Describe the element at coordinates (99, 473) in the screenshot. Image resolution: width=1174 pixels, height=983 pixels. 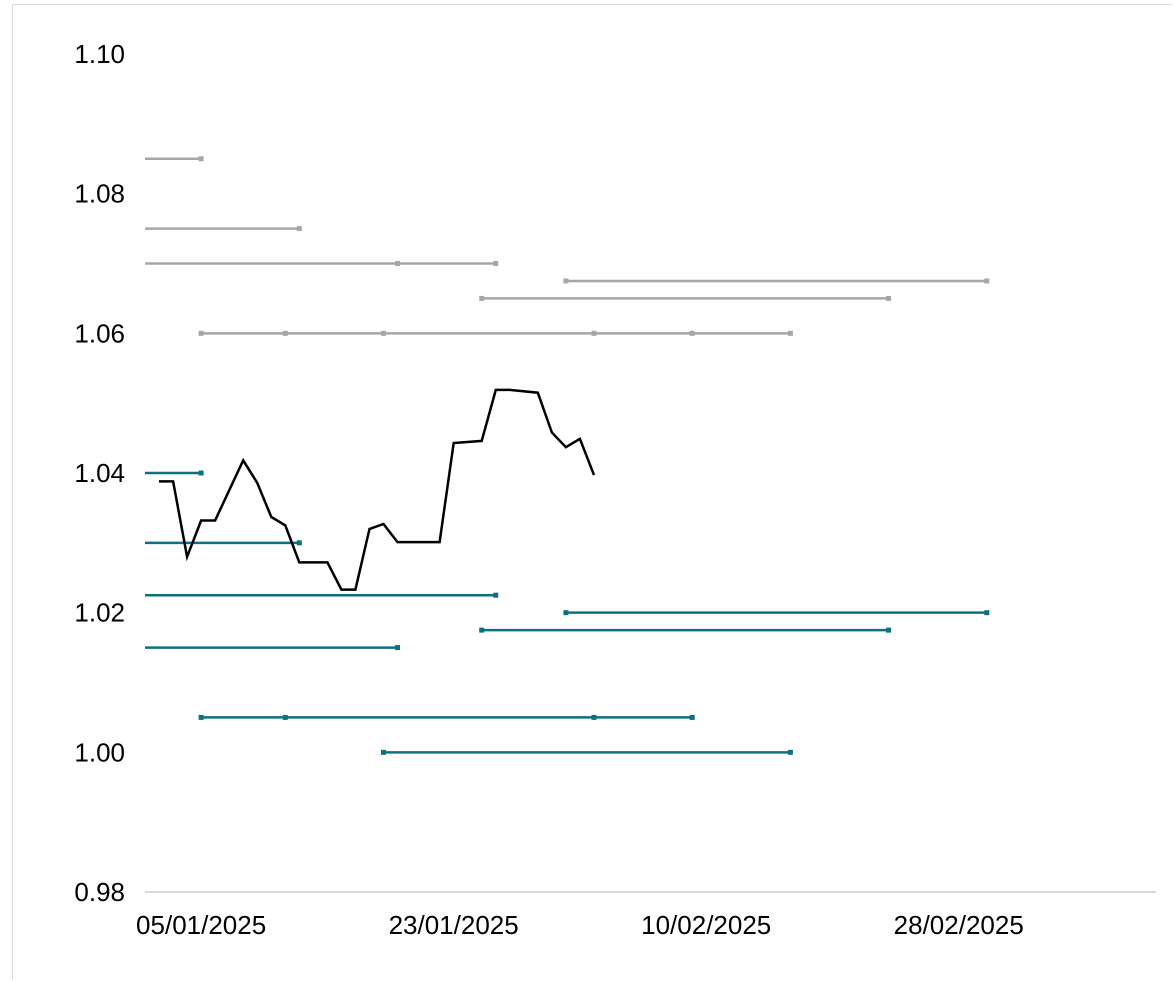
I see `y-tick-label: 1.04` at that location.